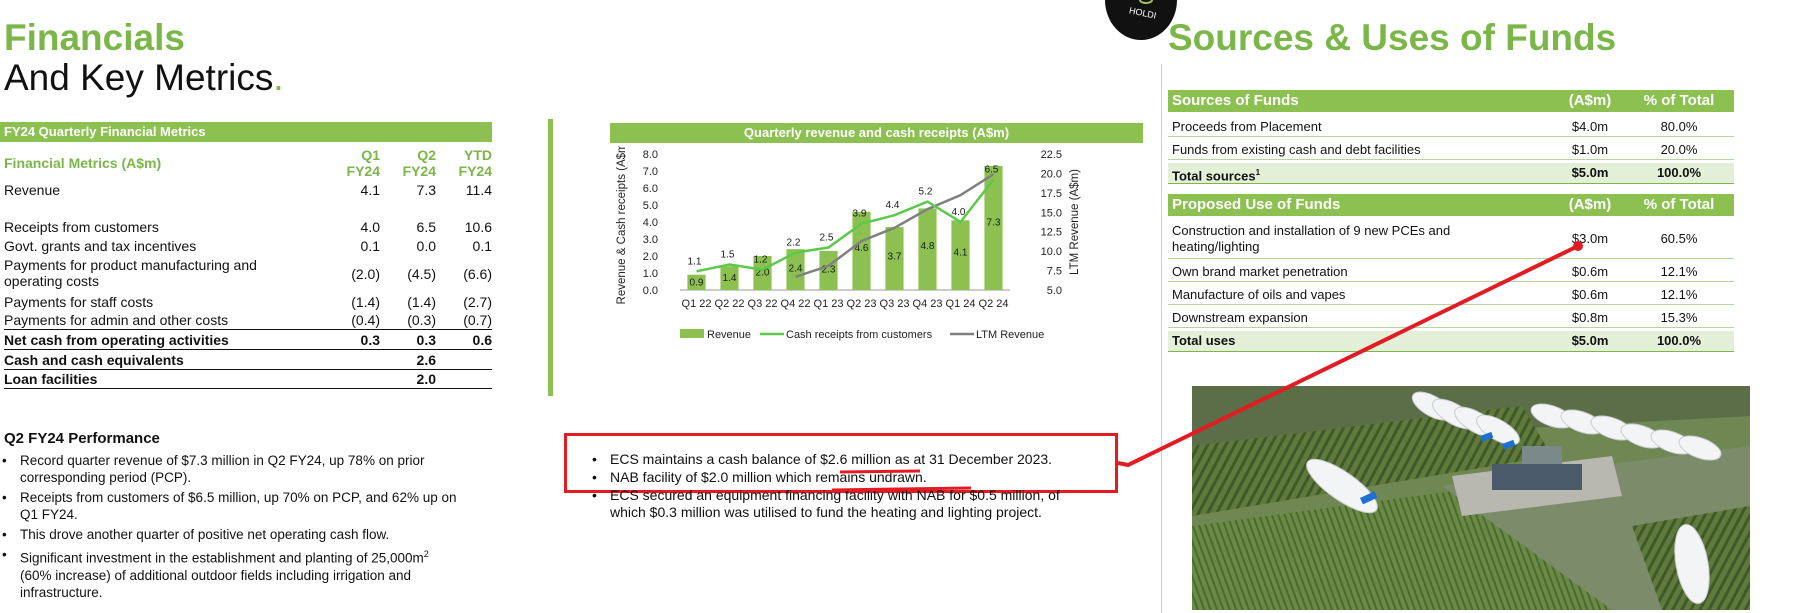 The height and width of the screenshot is (613, 1807). Describe the element at coordinates (855, 459) in the screenshot. I see `underlined-cash-balance: $2.6 million` at that location.